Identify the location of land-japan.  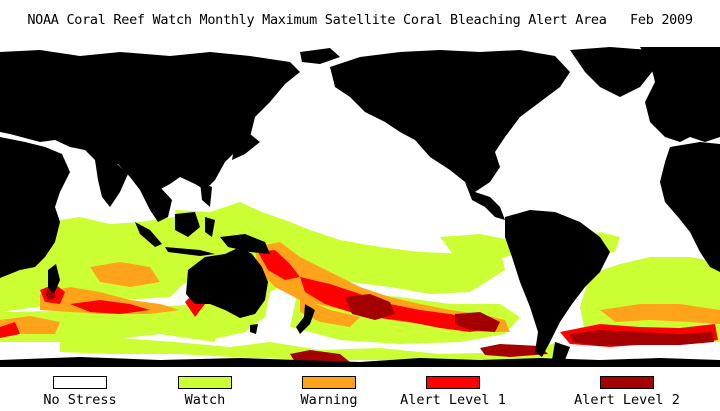
(246, 147).